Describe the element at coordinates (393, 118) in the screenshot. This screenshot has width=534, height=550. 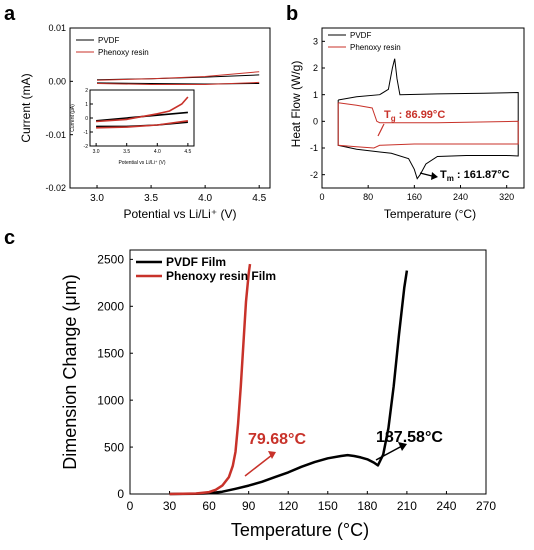
I see `tg-sub: g` at that location.